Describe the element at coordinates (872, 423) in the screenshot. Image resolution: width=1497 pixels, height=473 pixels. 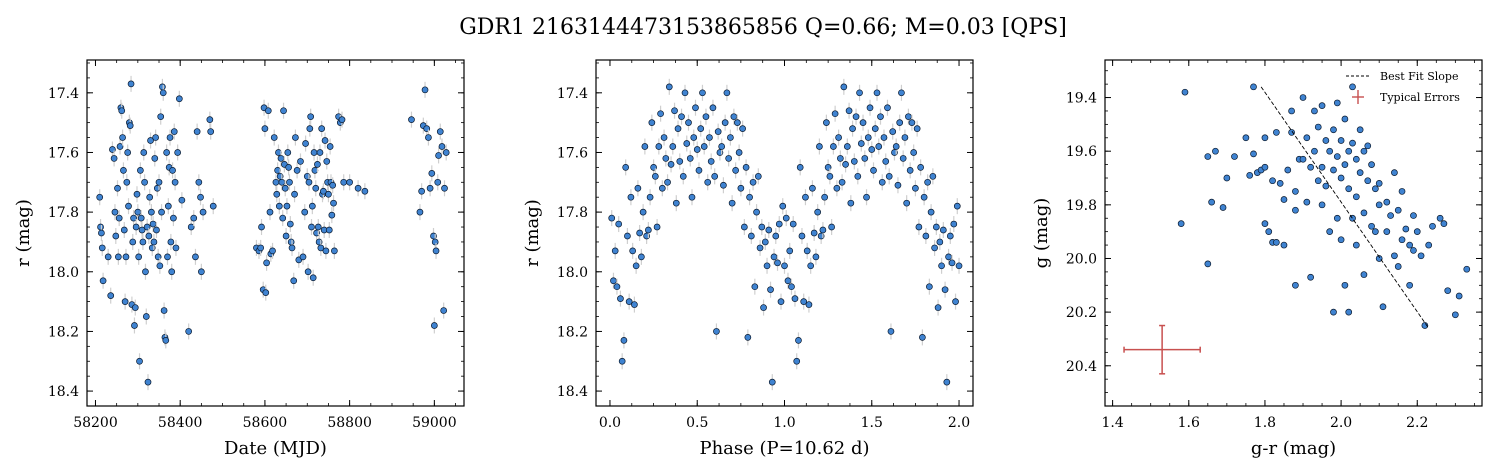
I see `x-tick-label: 1.5` at that location.